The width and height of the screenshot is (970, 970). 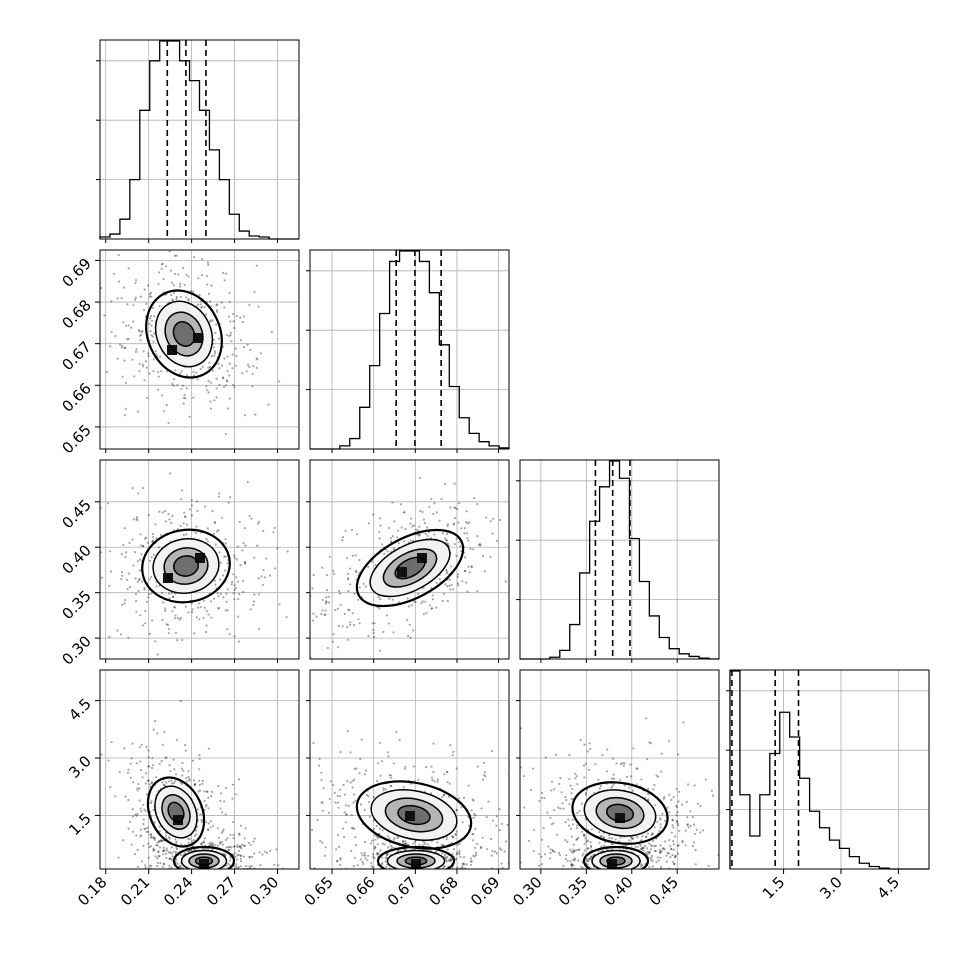 What do you see at coordinates (402, 891) in the screenshot?
I see `x-tick-label-2-3: 0.67` at bounding box center [402, 891].